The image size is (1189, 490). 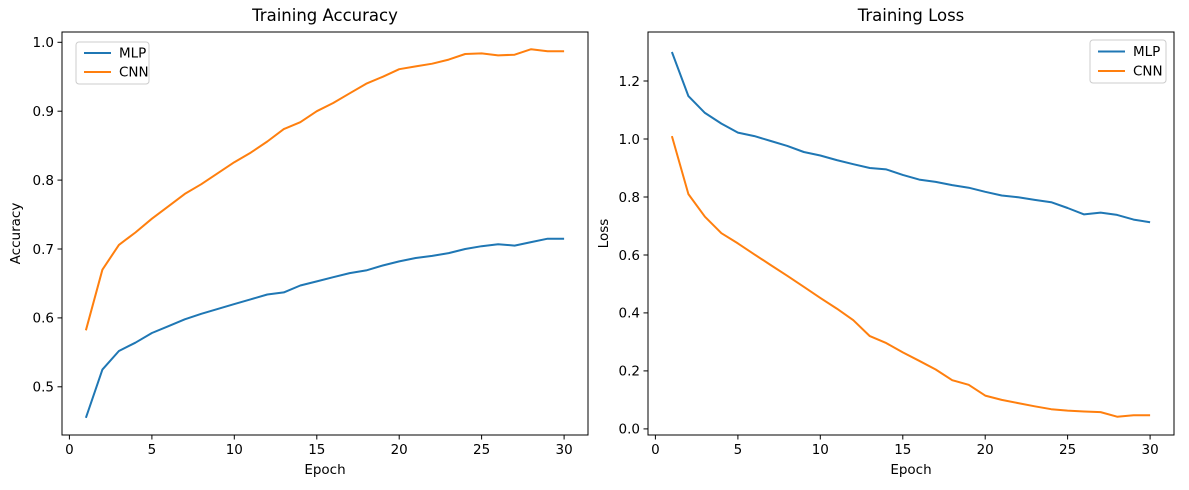 I want to click on y-tick-label: 0.2, so click(x=629, y=372).